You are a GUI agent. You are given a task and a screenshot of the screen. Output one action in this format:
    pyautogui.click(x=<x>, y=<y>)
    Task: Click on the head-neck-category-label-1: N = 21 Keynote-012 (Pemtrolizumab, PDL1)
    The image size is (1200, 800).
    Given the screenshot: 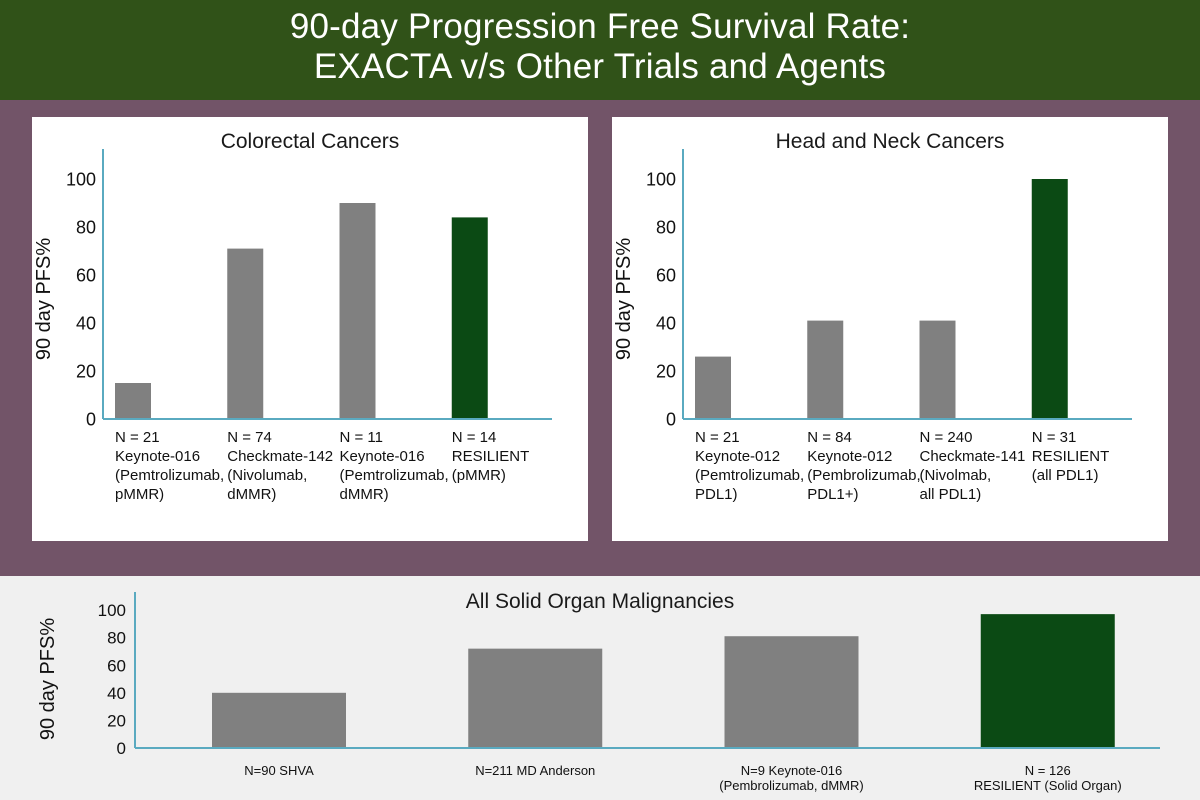 What is the action you would take?
    pyautogui.click(x=749, y=466)
    